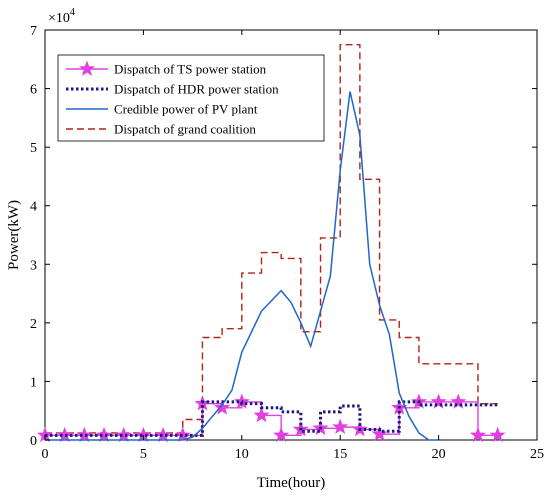 The width and height of the screenshot is (550, 497). Describe the element at coordinates (185, 129) in the screenshot. I see `legend-label: Dispatch of grand coalition` at that location.